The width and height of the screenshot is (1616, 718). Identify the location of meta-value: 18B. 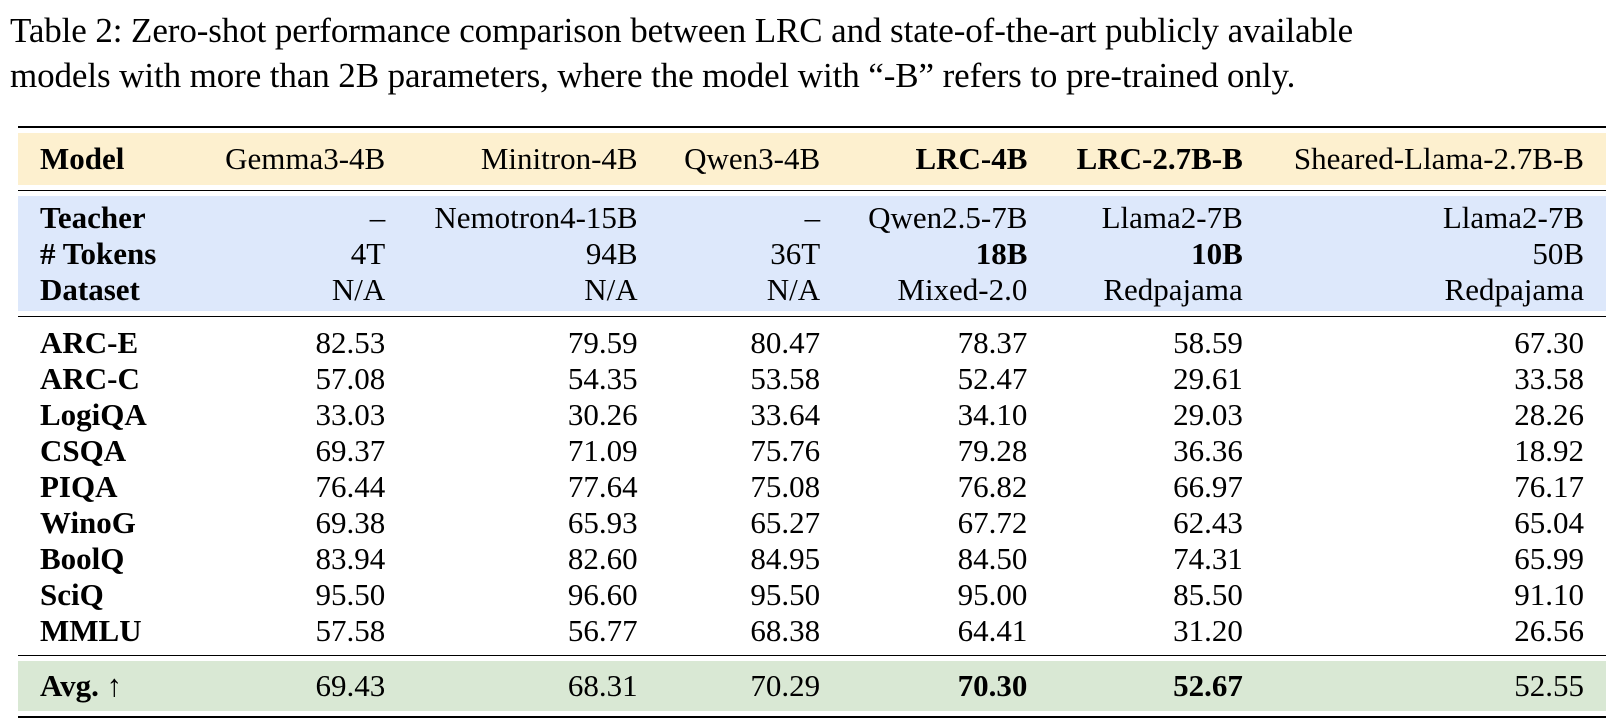
(1001, 253).